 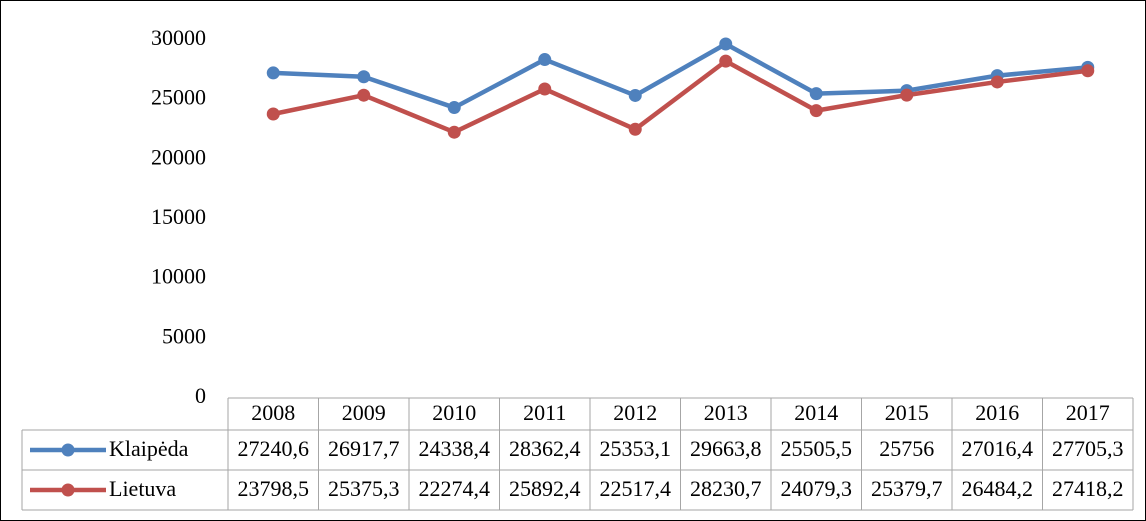 What do you see at coordinates (274, 448) in the screenshot?
I see `table-value: 27240,6` at bounding box center [274, 448].